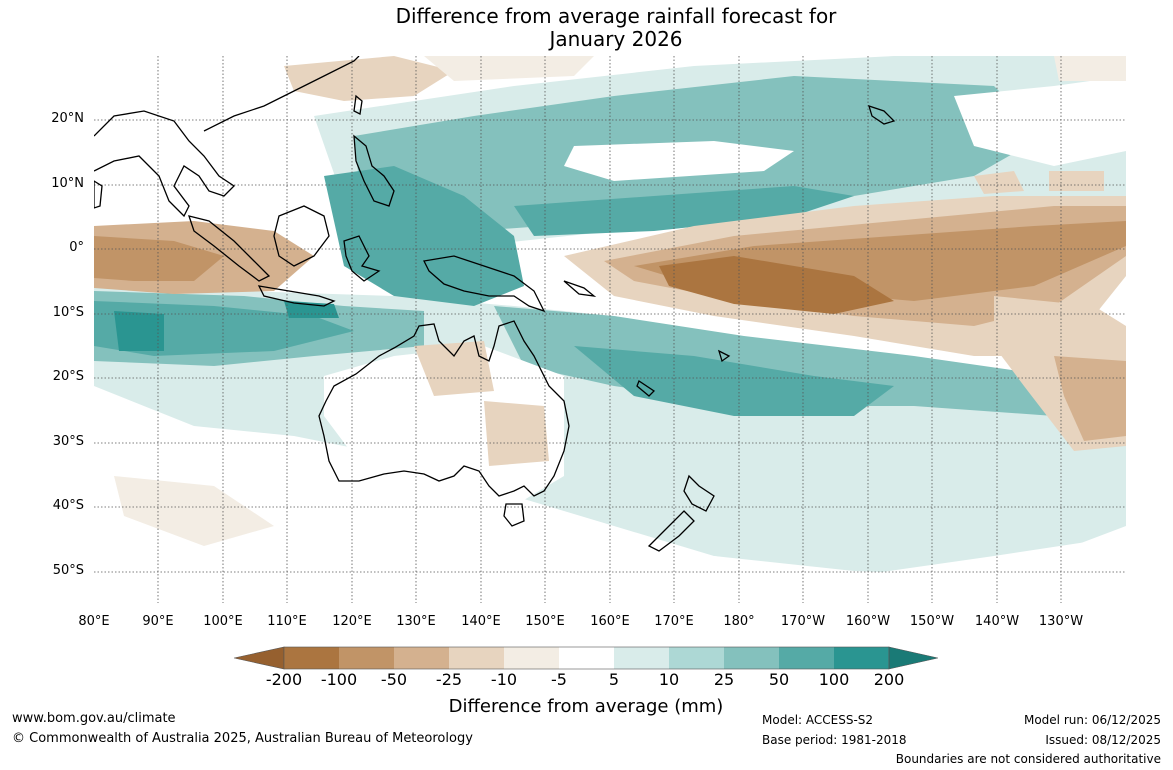  Describe the element at coordinates (1092, 720) in the screenshot. I see `model-run-date: Model run: 06/12/2025` at that location.